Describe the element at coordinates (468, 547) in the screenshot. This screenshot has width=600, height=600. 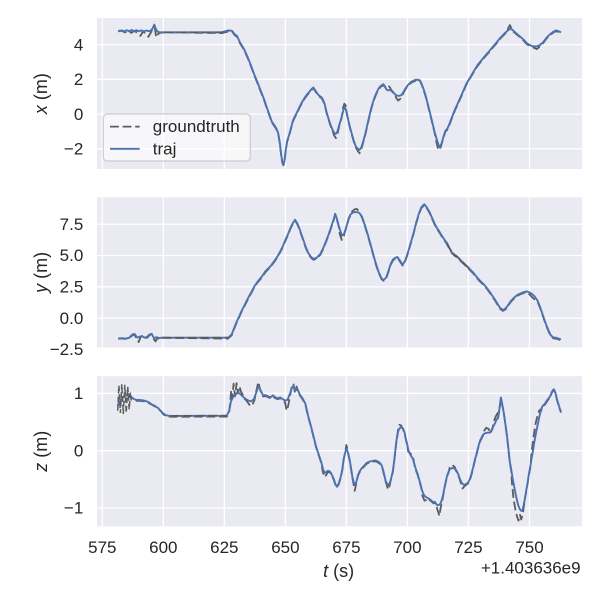
I see `svg-text: 725` at that location.